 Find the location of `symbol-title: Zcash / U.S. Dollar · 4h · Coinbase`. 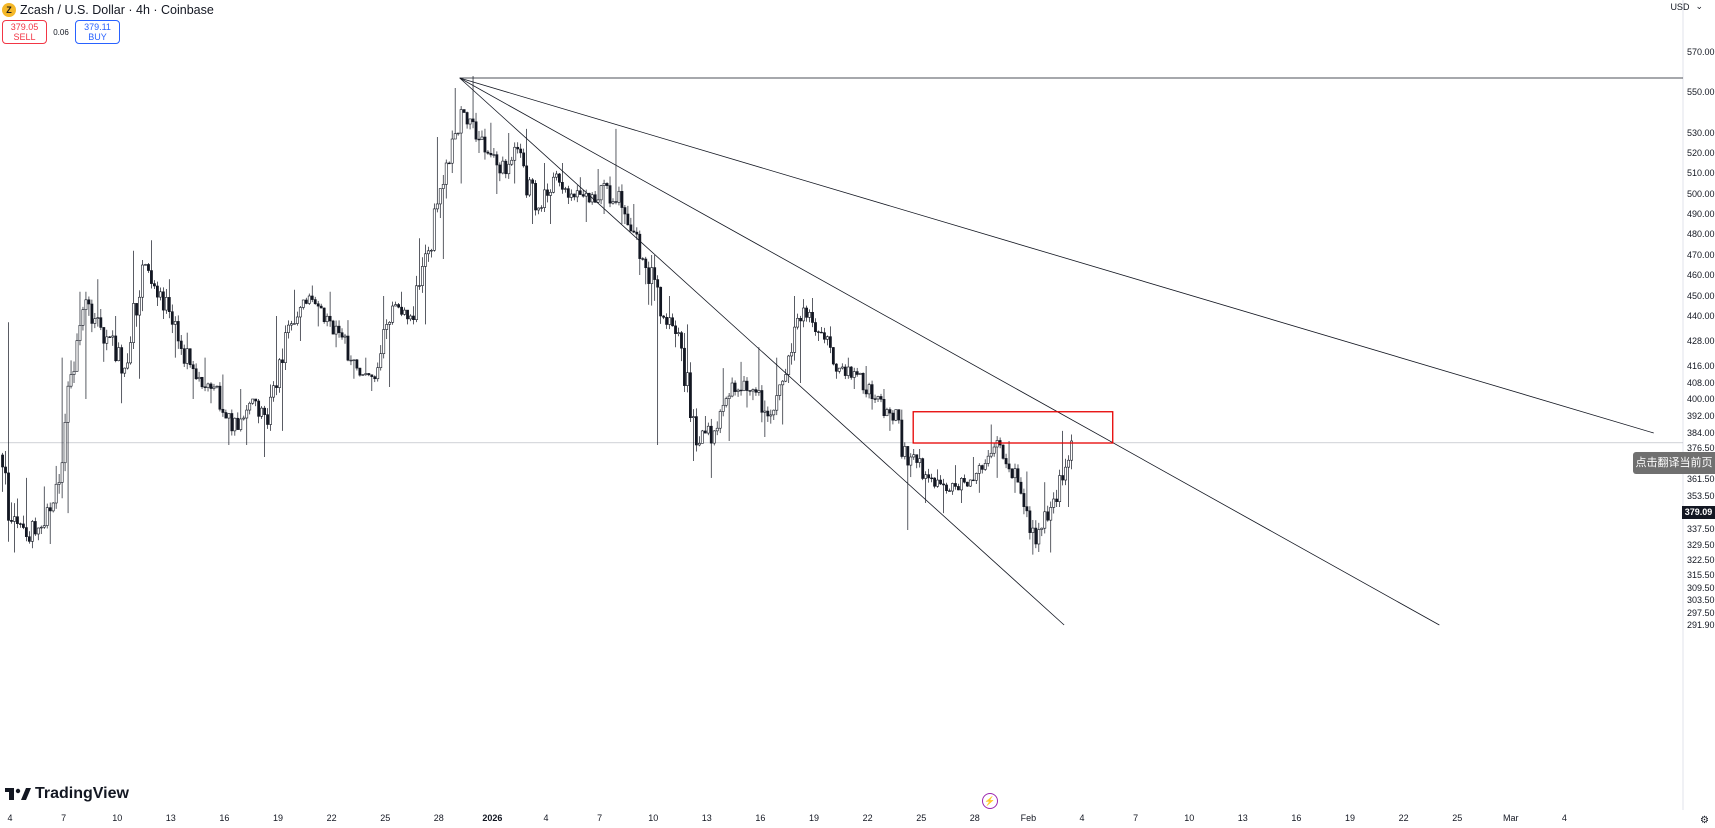

symbol-title: Zcash / U.S. Dollar · 4h · Coinbase is located at coordinates (117, 10).